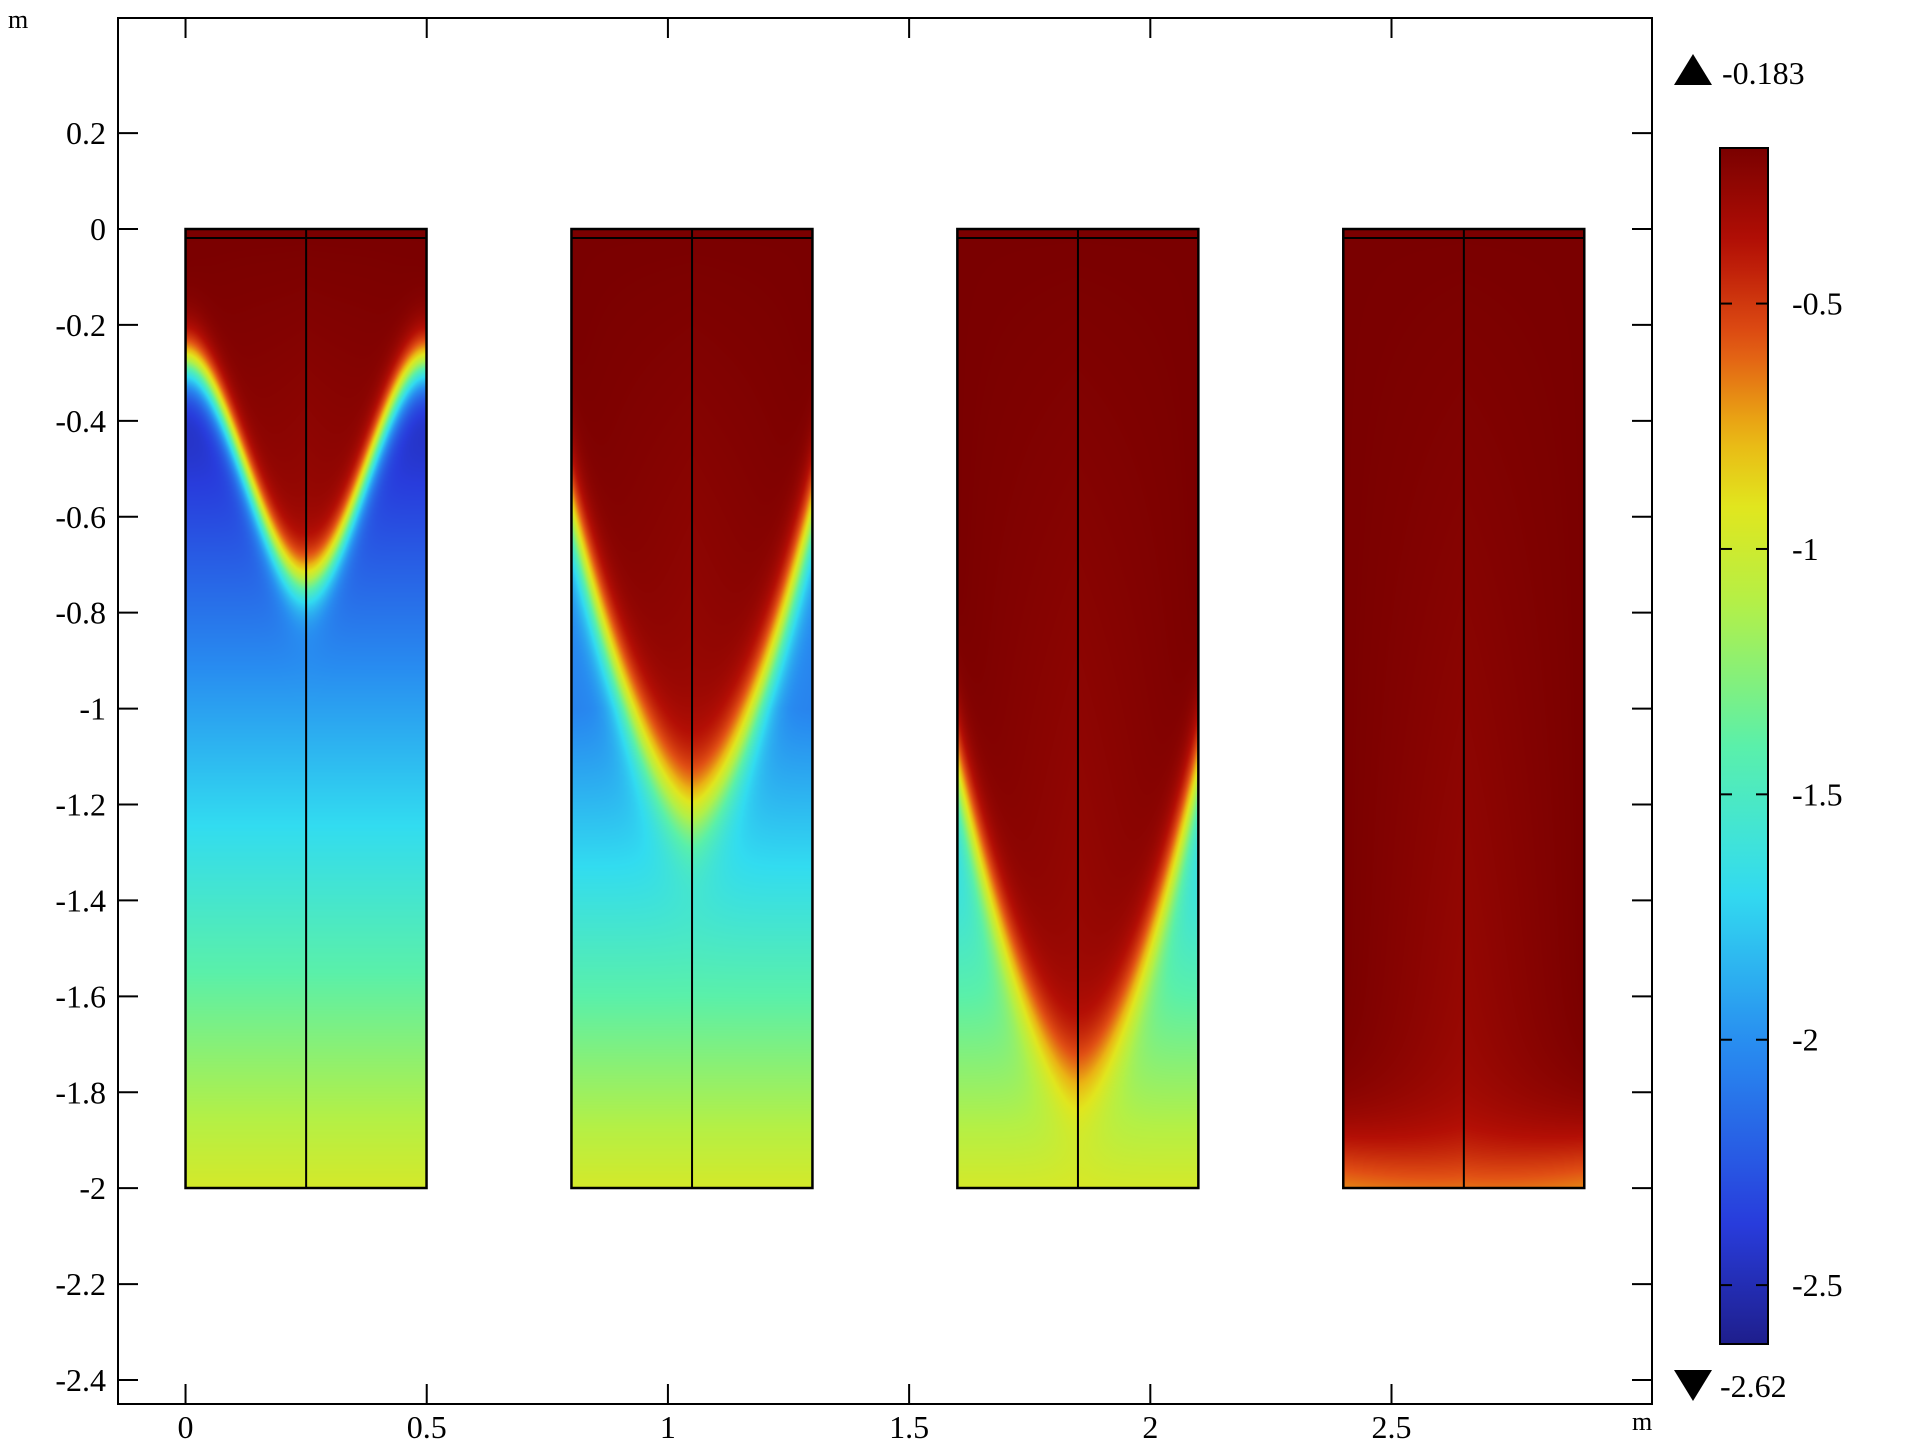 This screenshot has height=1440, width=1920. What do you see at coordinates (80, 613) in the screenshot?
I see `y-tick-label: -0.8` at bounding box center [80, 613].